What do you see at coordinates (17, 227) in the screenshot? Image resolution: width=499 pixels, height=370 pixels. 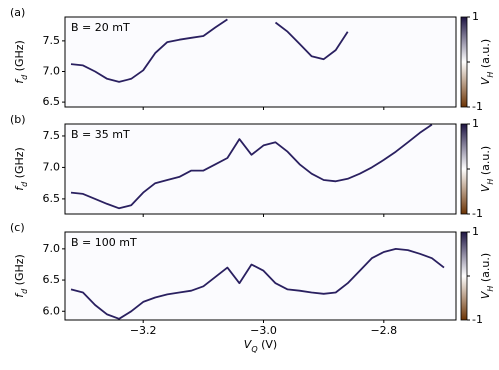 I see `panel-label: (c)` at bounding box center [17, 227].